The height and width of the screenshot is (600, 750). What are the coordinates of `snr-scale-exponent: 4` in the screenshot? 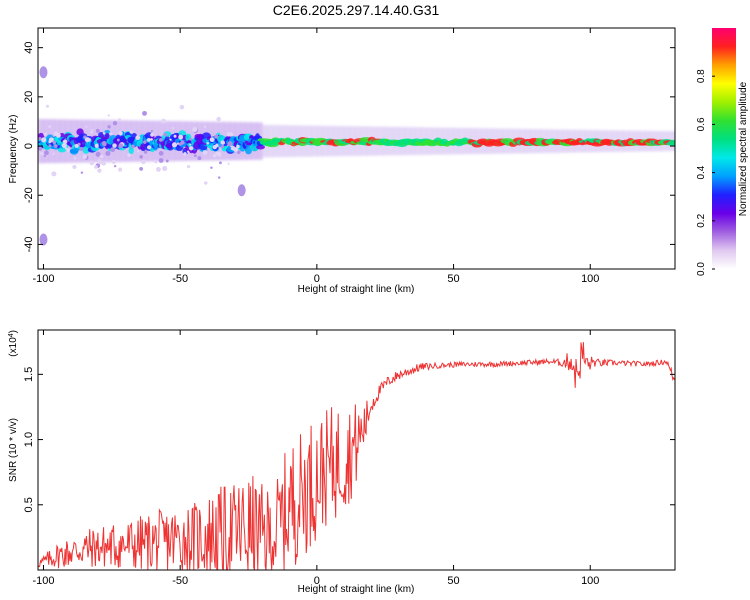 It's located at (11, 335).